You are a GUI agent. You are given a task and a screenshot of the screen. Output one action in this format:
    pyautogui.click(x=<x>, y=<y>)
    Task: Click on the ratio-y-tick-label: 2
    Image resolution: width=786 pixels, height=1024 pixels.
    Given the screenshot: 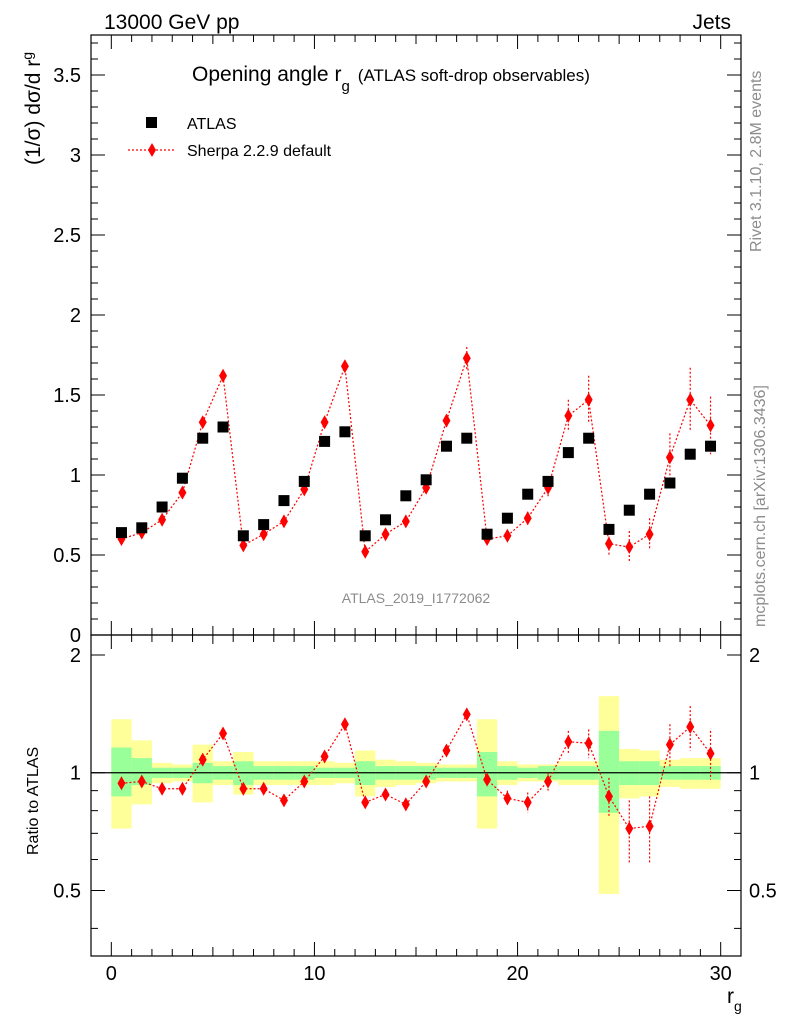 What is the action you would take?
    pyautogui.click(x=75, y=656)
    